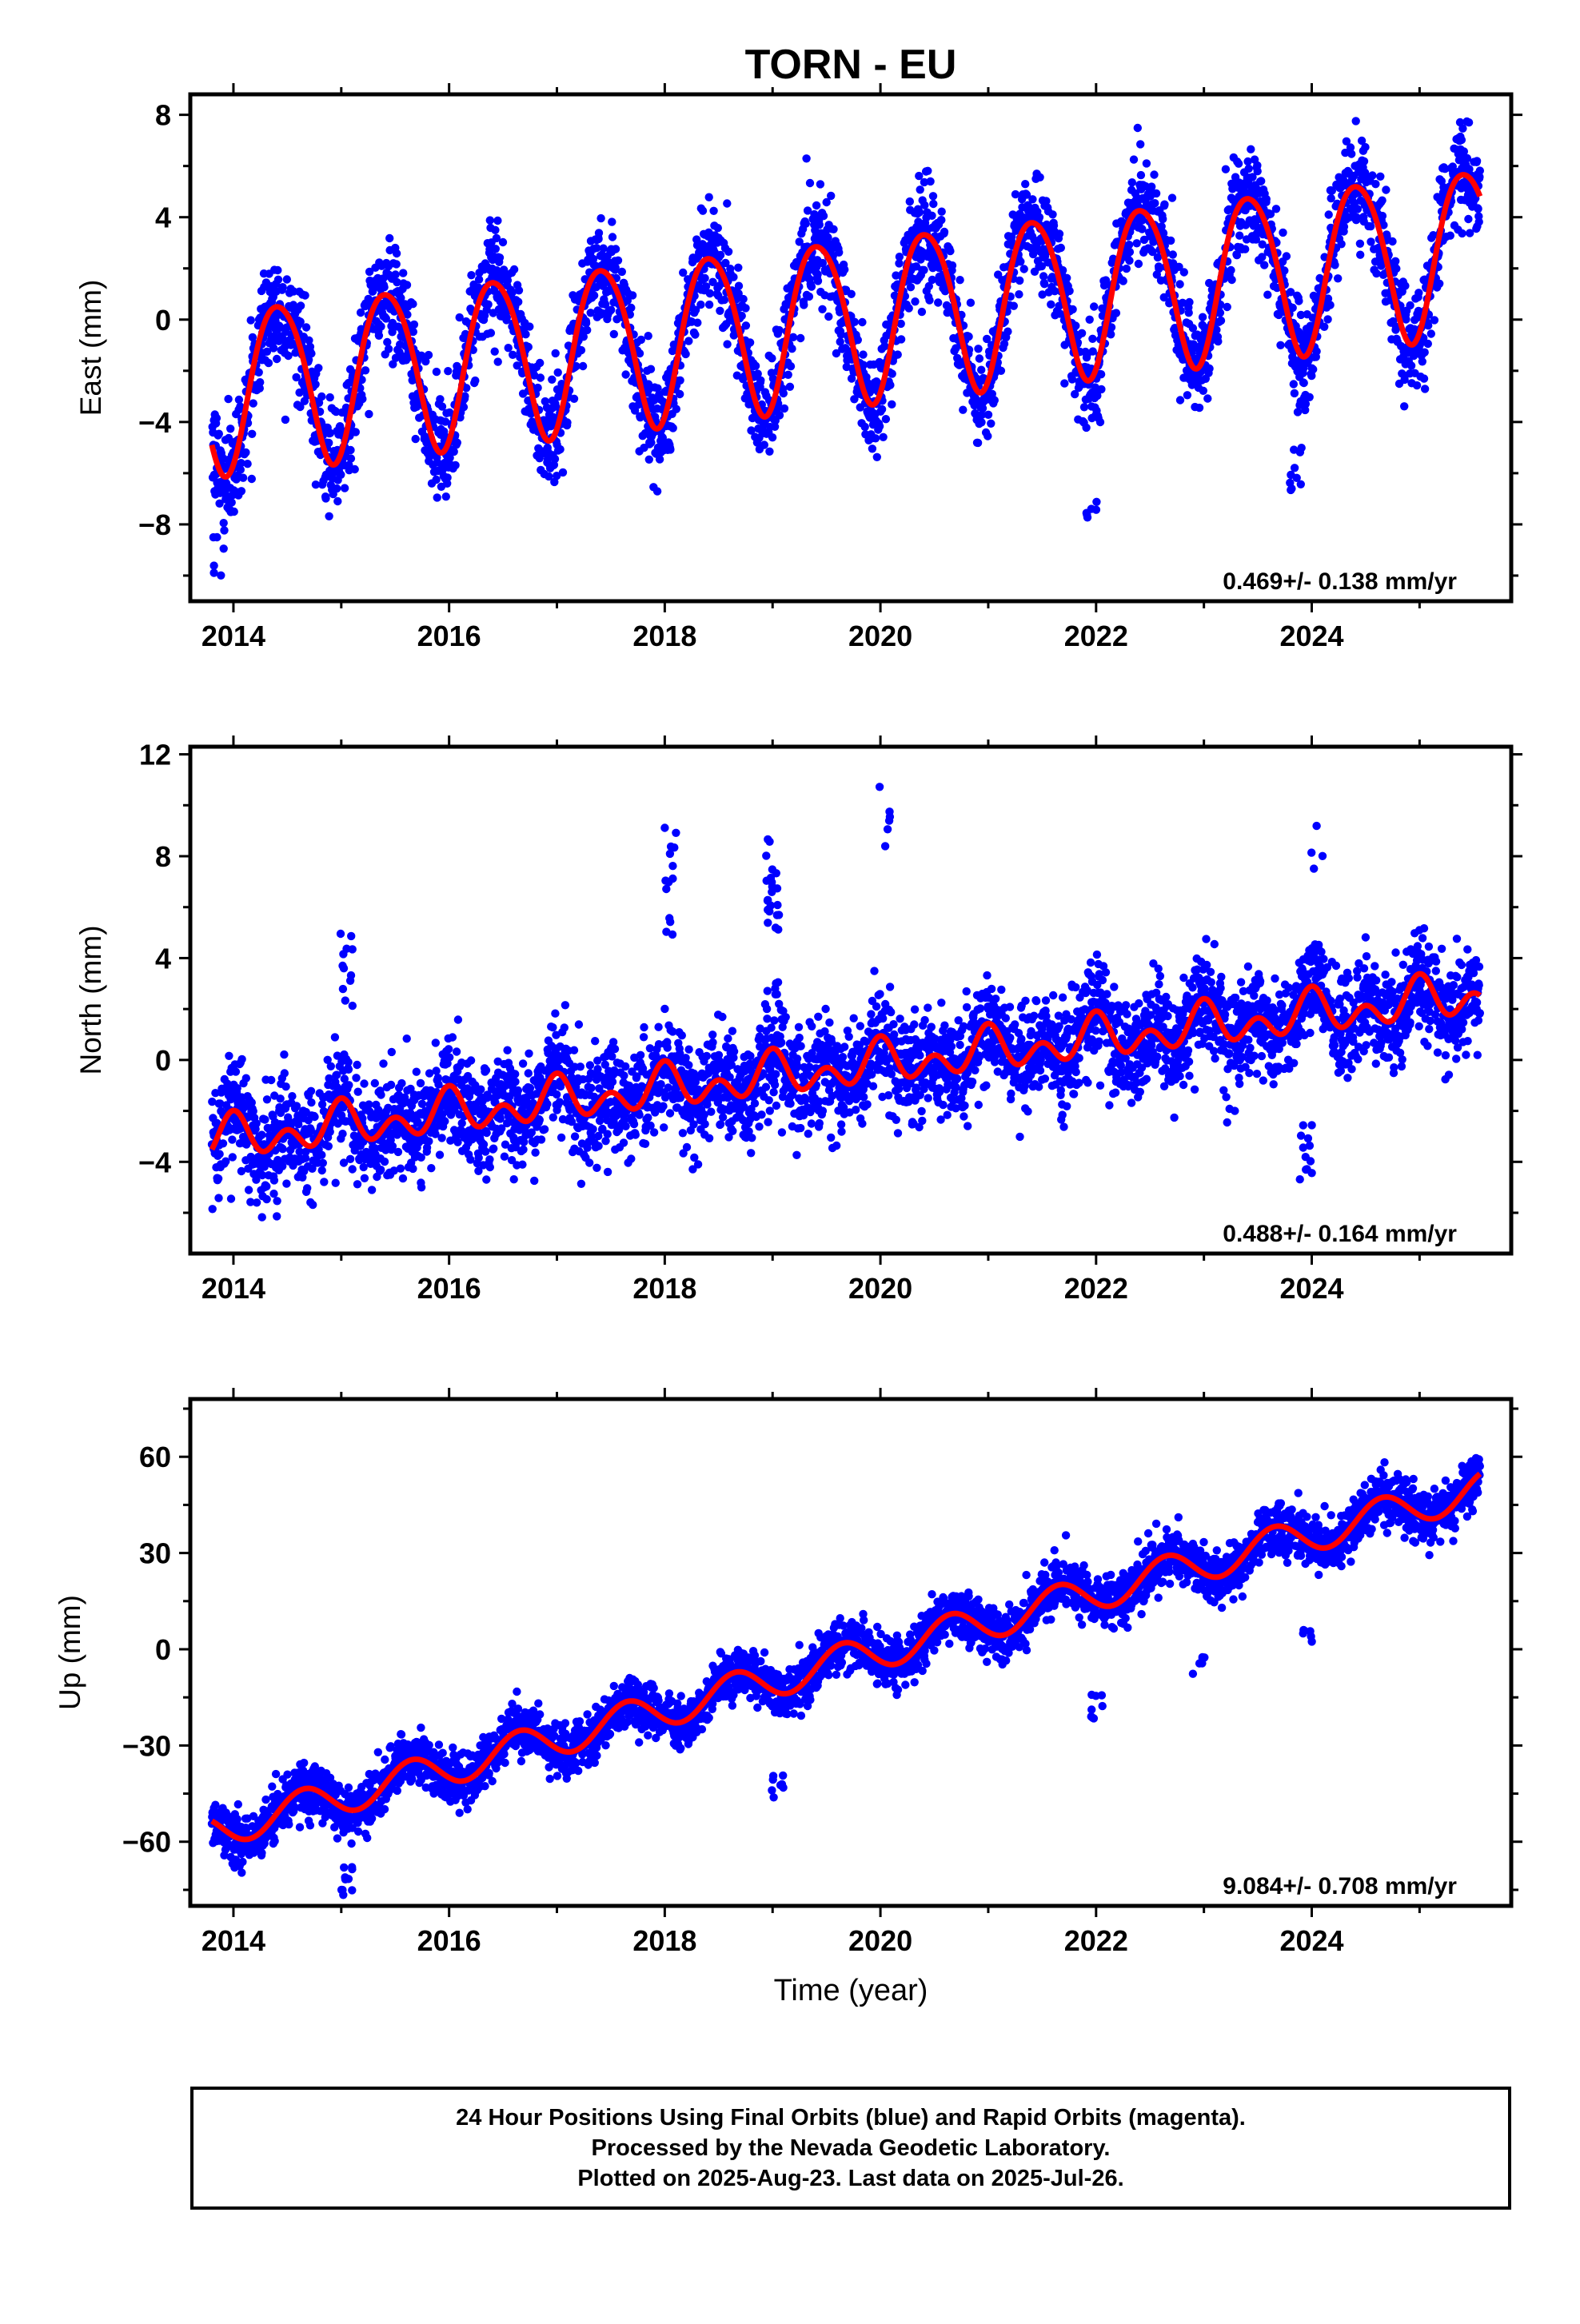  What do you see at coordinates (664, 636) in the screenshot?
I see `panel-east-xtick-label: 2018` at bounding box center [664, 636].